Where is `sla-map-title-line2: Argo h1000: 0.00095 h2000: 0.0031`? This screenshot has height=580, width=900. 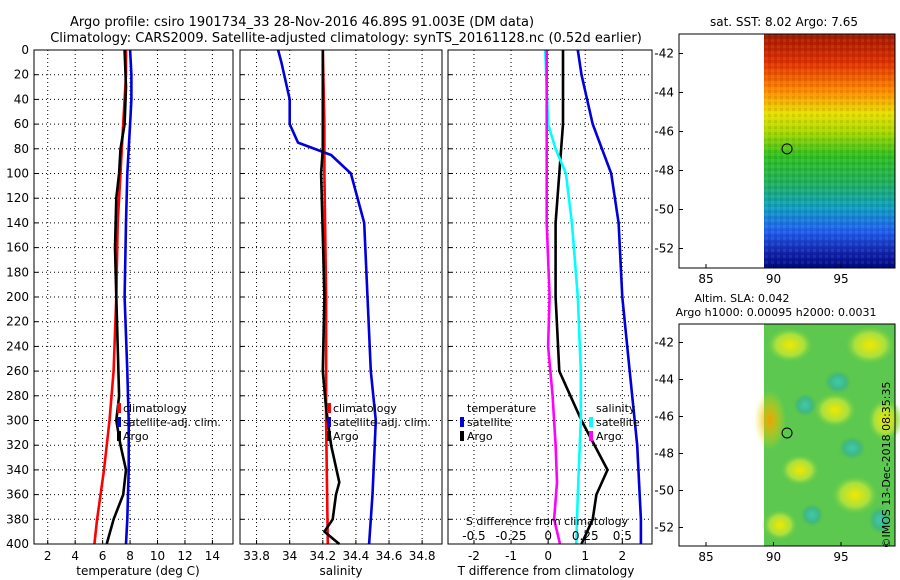
sla-map-title-line2: Argo h1000: 0.00095 h2000: 0.0031 is located at coordinates (776, 312).